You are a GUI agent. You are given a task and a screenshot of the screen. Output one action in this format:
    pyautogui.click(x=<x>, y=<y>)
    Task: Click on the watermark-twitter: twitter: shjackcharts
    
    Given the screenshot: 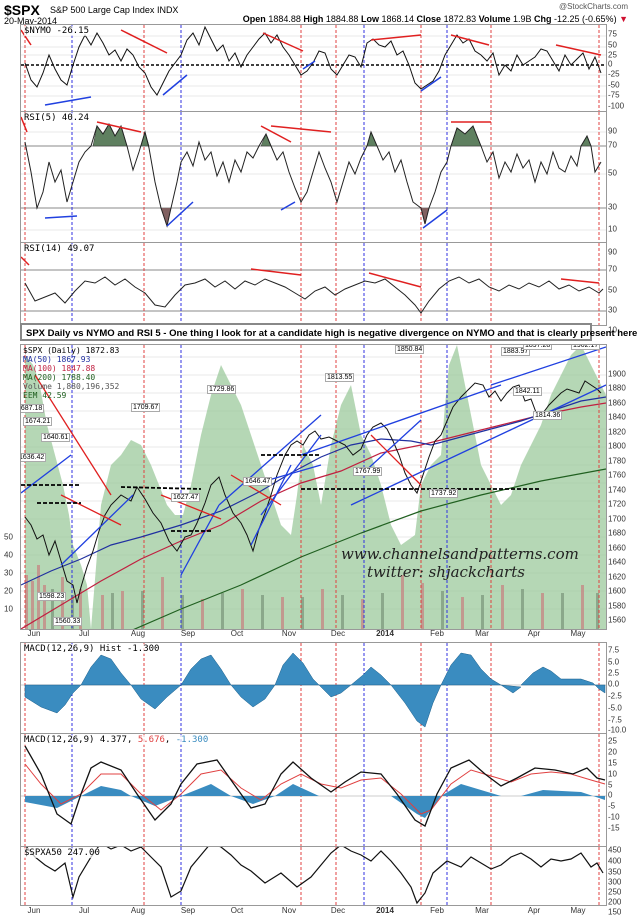 What is the action you would take?
    pyautogui.click(x=446, y=572)
    